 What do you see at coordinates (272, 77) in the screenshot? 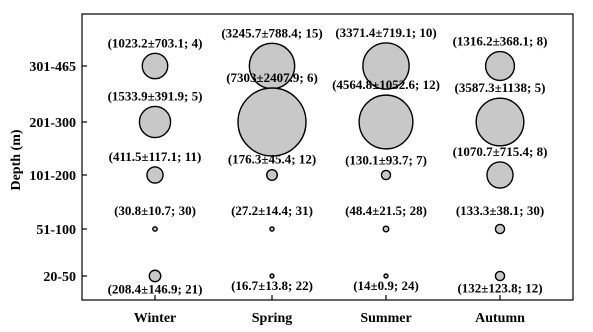
I see `data-label-spring-201-300: (7303±2407.9; 6)` at bounding box center [272, 77].